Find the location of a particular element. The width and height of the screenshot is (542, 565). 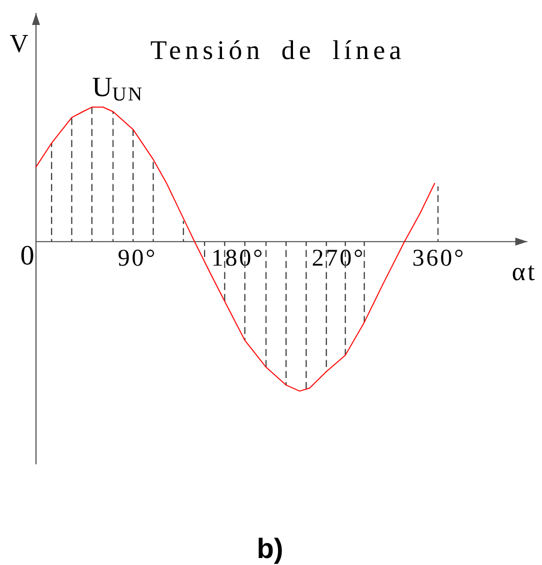

y-axis-title: V is located at coordinates (19, 43).